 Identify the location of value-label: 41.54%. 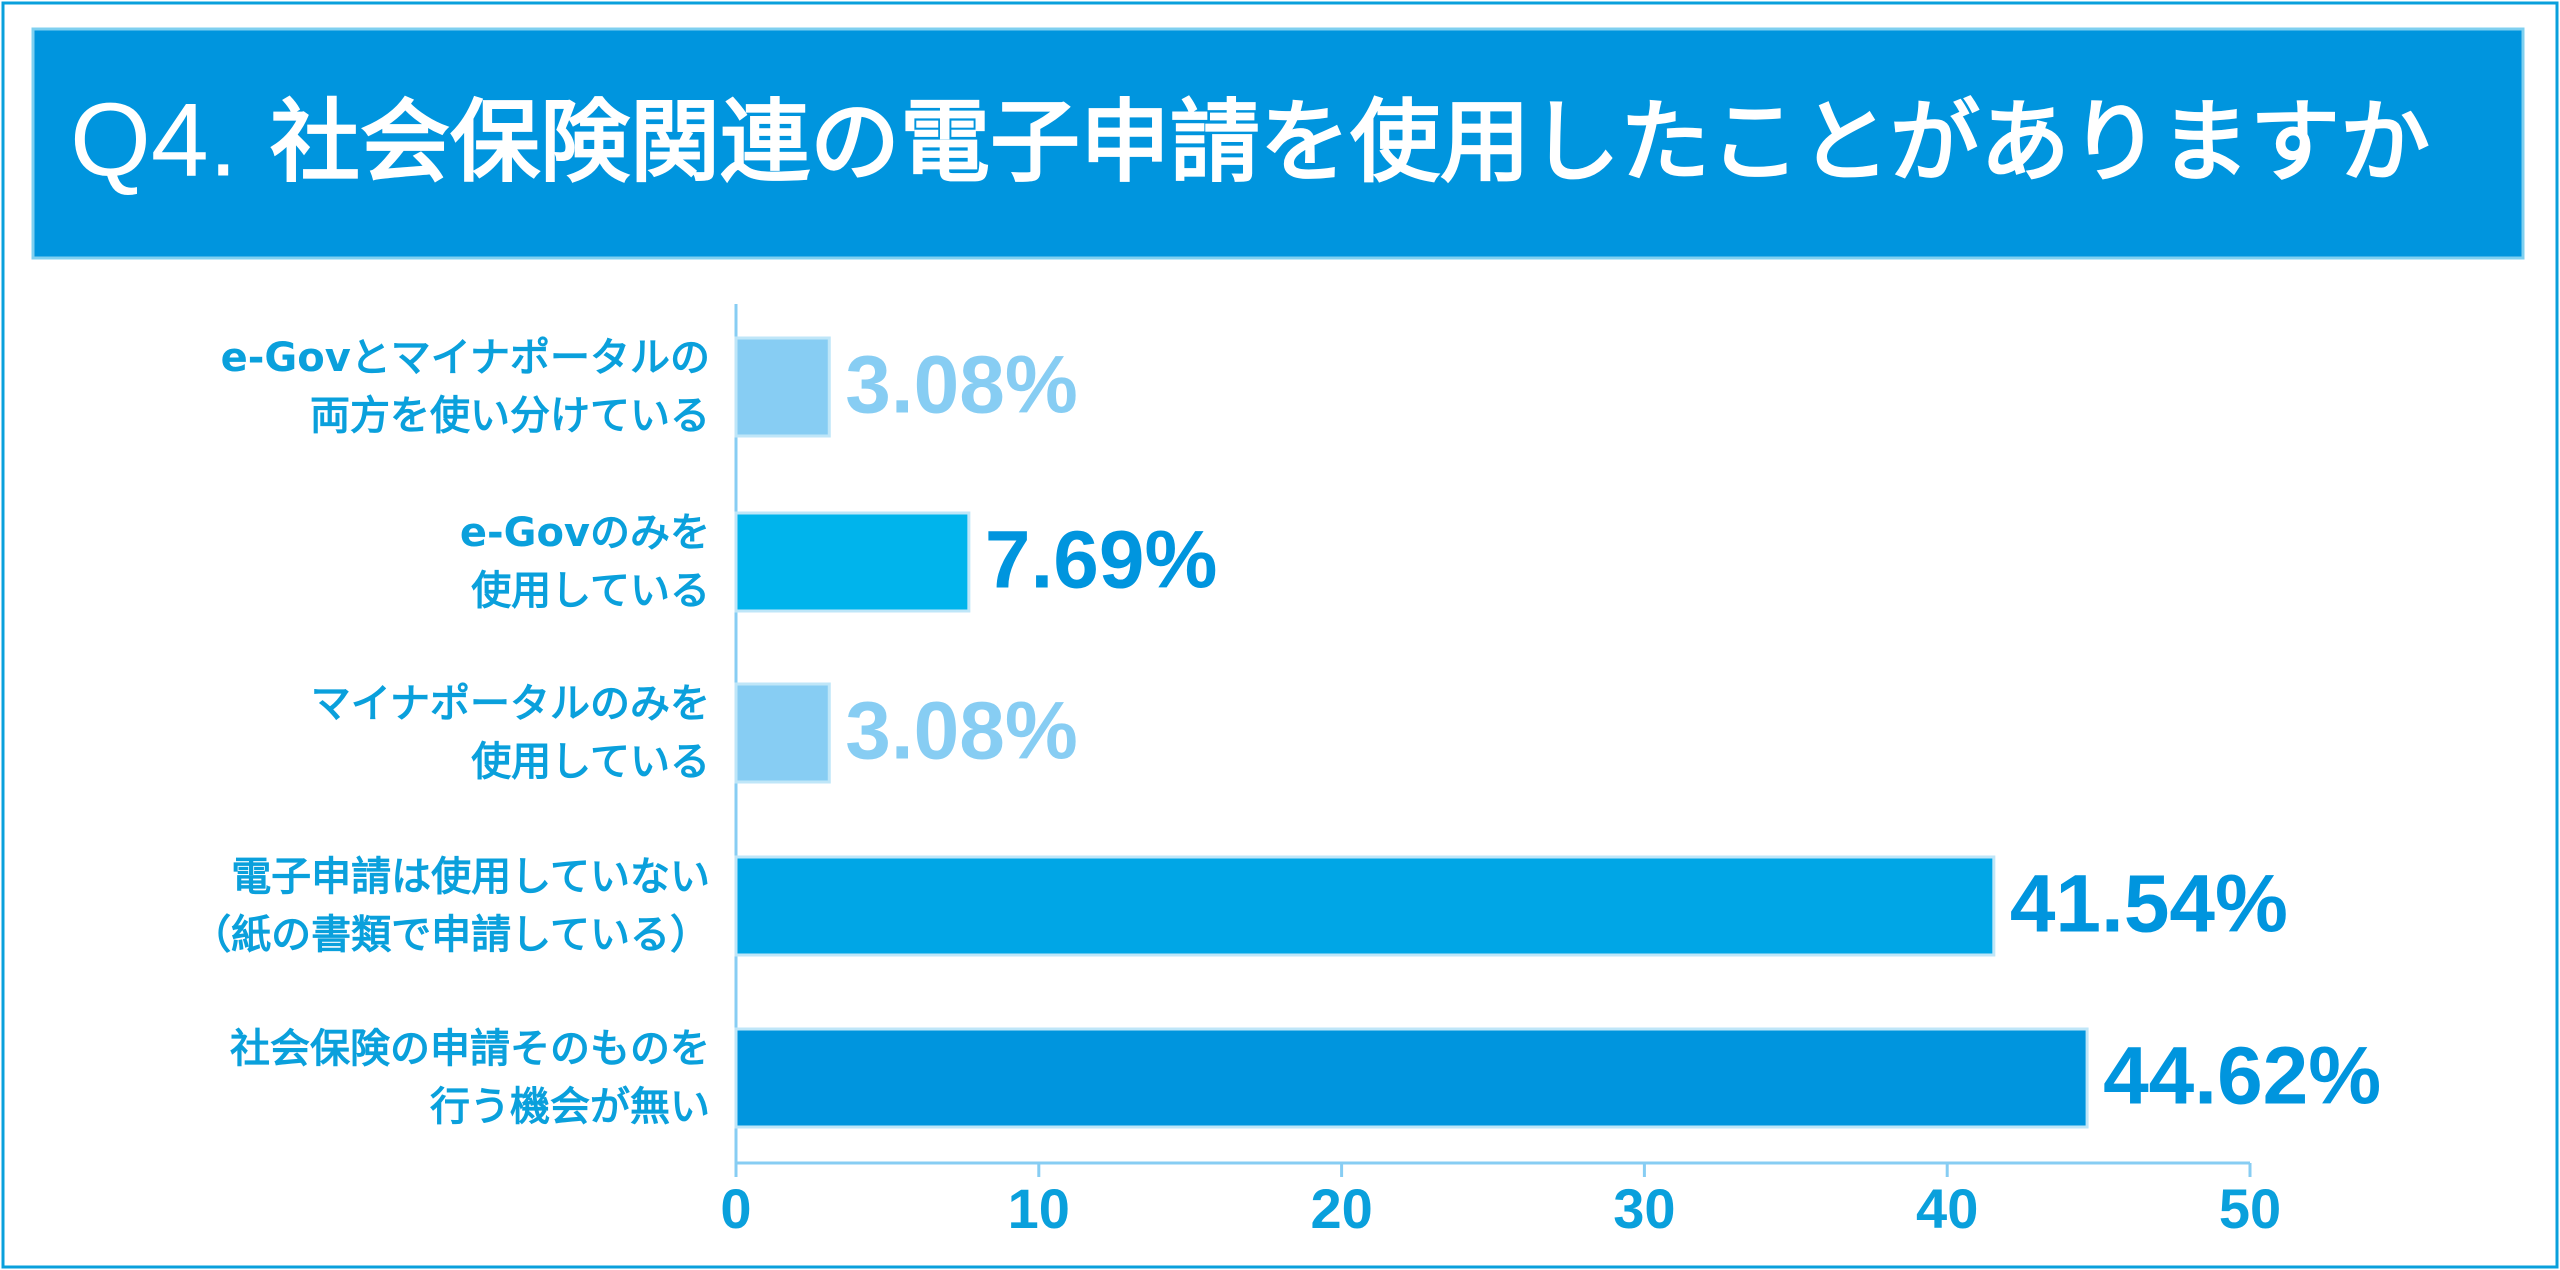
(2149, 904).